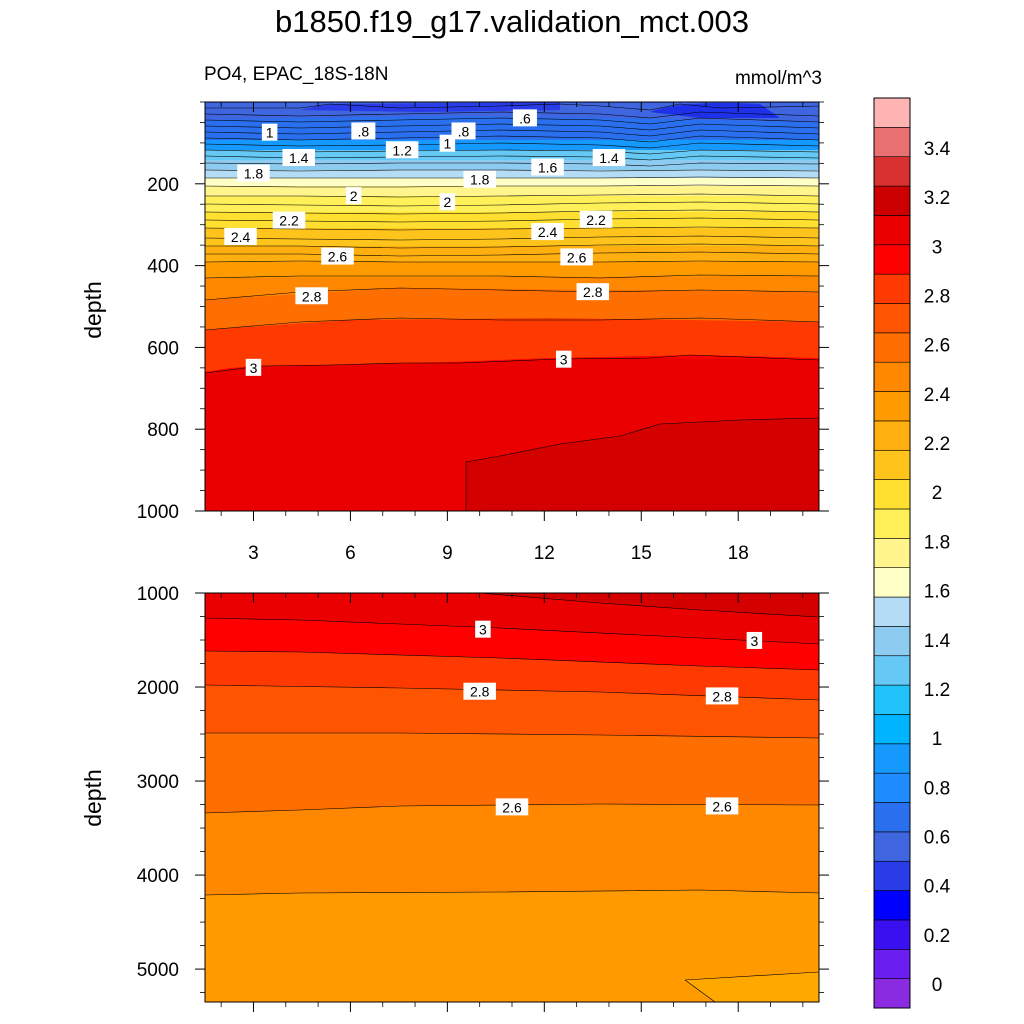 Image resolution: width=1024 pixels, height=1024 pixels. What do you see at coordinates (937, 247) in the screenshot?
I see `colorbar-label: 3` at bounding box center [937, 247].